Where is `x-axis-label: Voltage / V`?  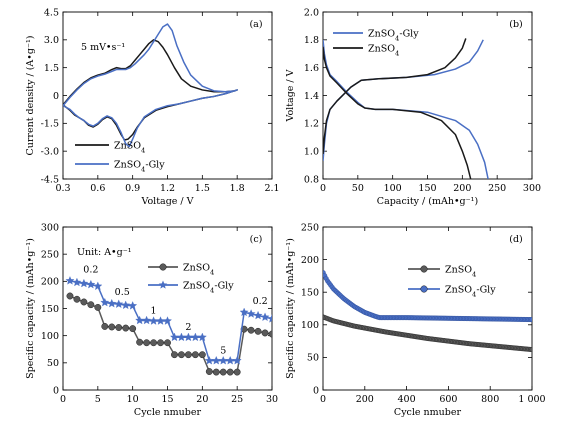
x-axis-label: Voltage / V is located at coordinates (166, 201).